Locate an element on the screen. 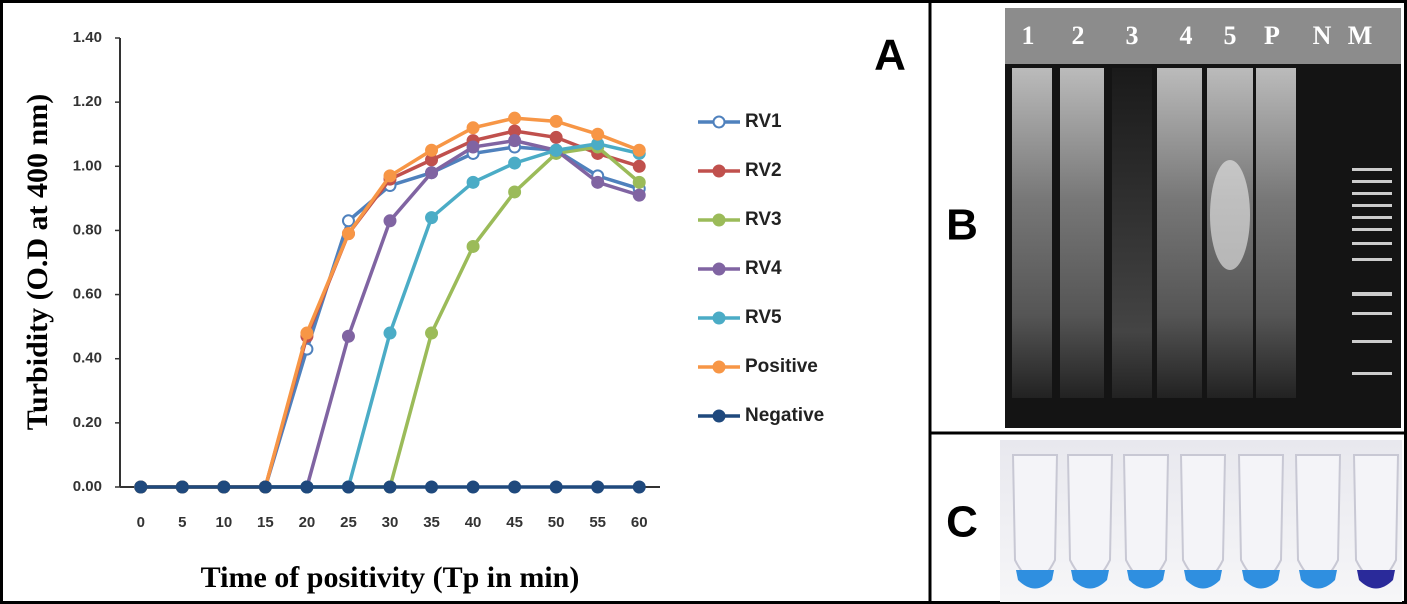  lane-label: 2 is located at coordinates (1078, 35).